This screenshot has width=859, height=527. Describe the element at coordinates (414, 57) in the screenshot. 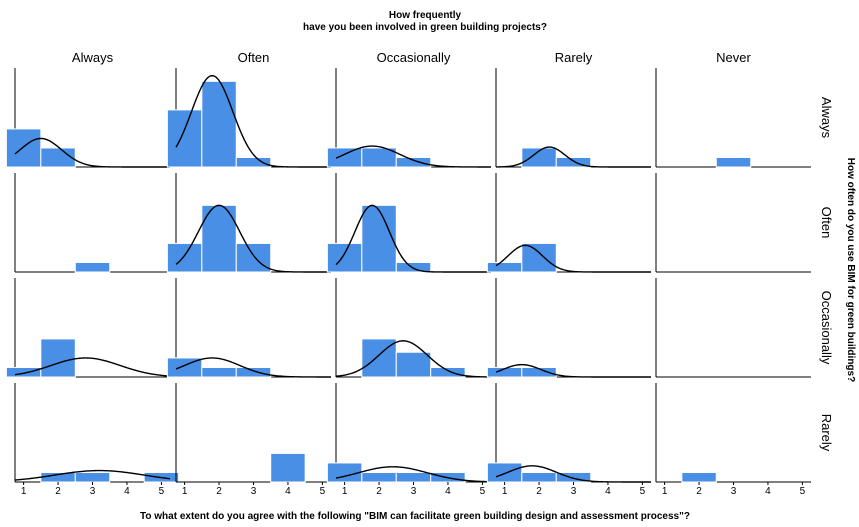

I see `column-header-occasionally: Occasionally` at that location.